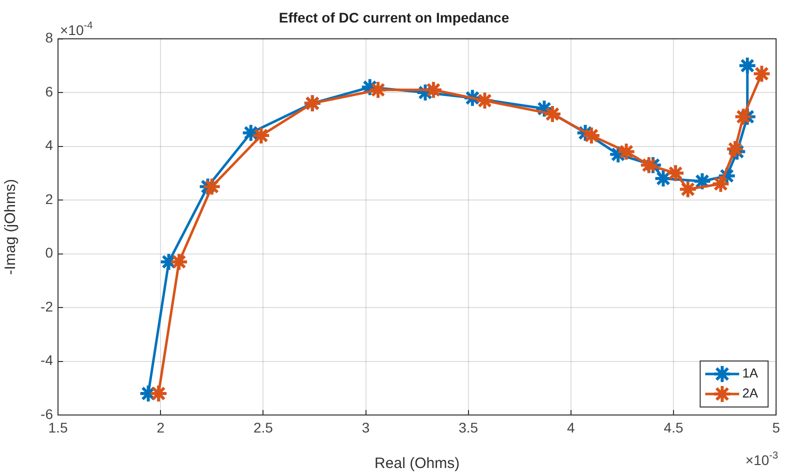 Image resolution: width=790 pixels, height=475 pixels. What do you see at coordinates (750, 373) in the screenshot?
I see `legend-label: 1A` at bounding box center [750, 373].